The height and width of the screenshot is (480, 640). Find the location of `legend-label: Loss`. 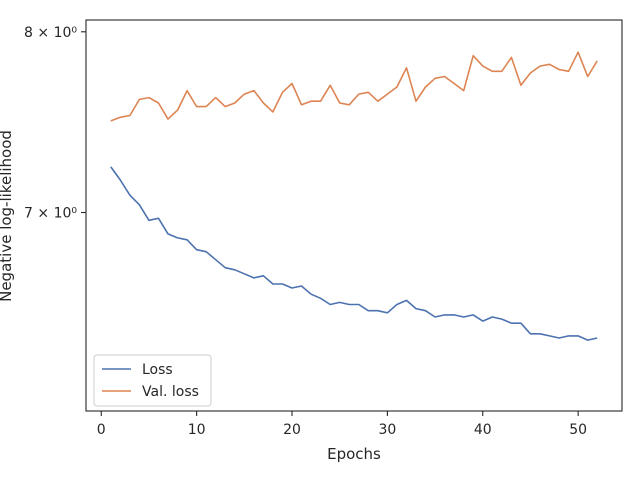

legend-label: Loss is located at coordinates (157, 370).